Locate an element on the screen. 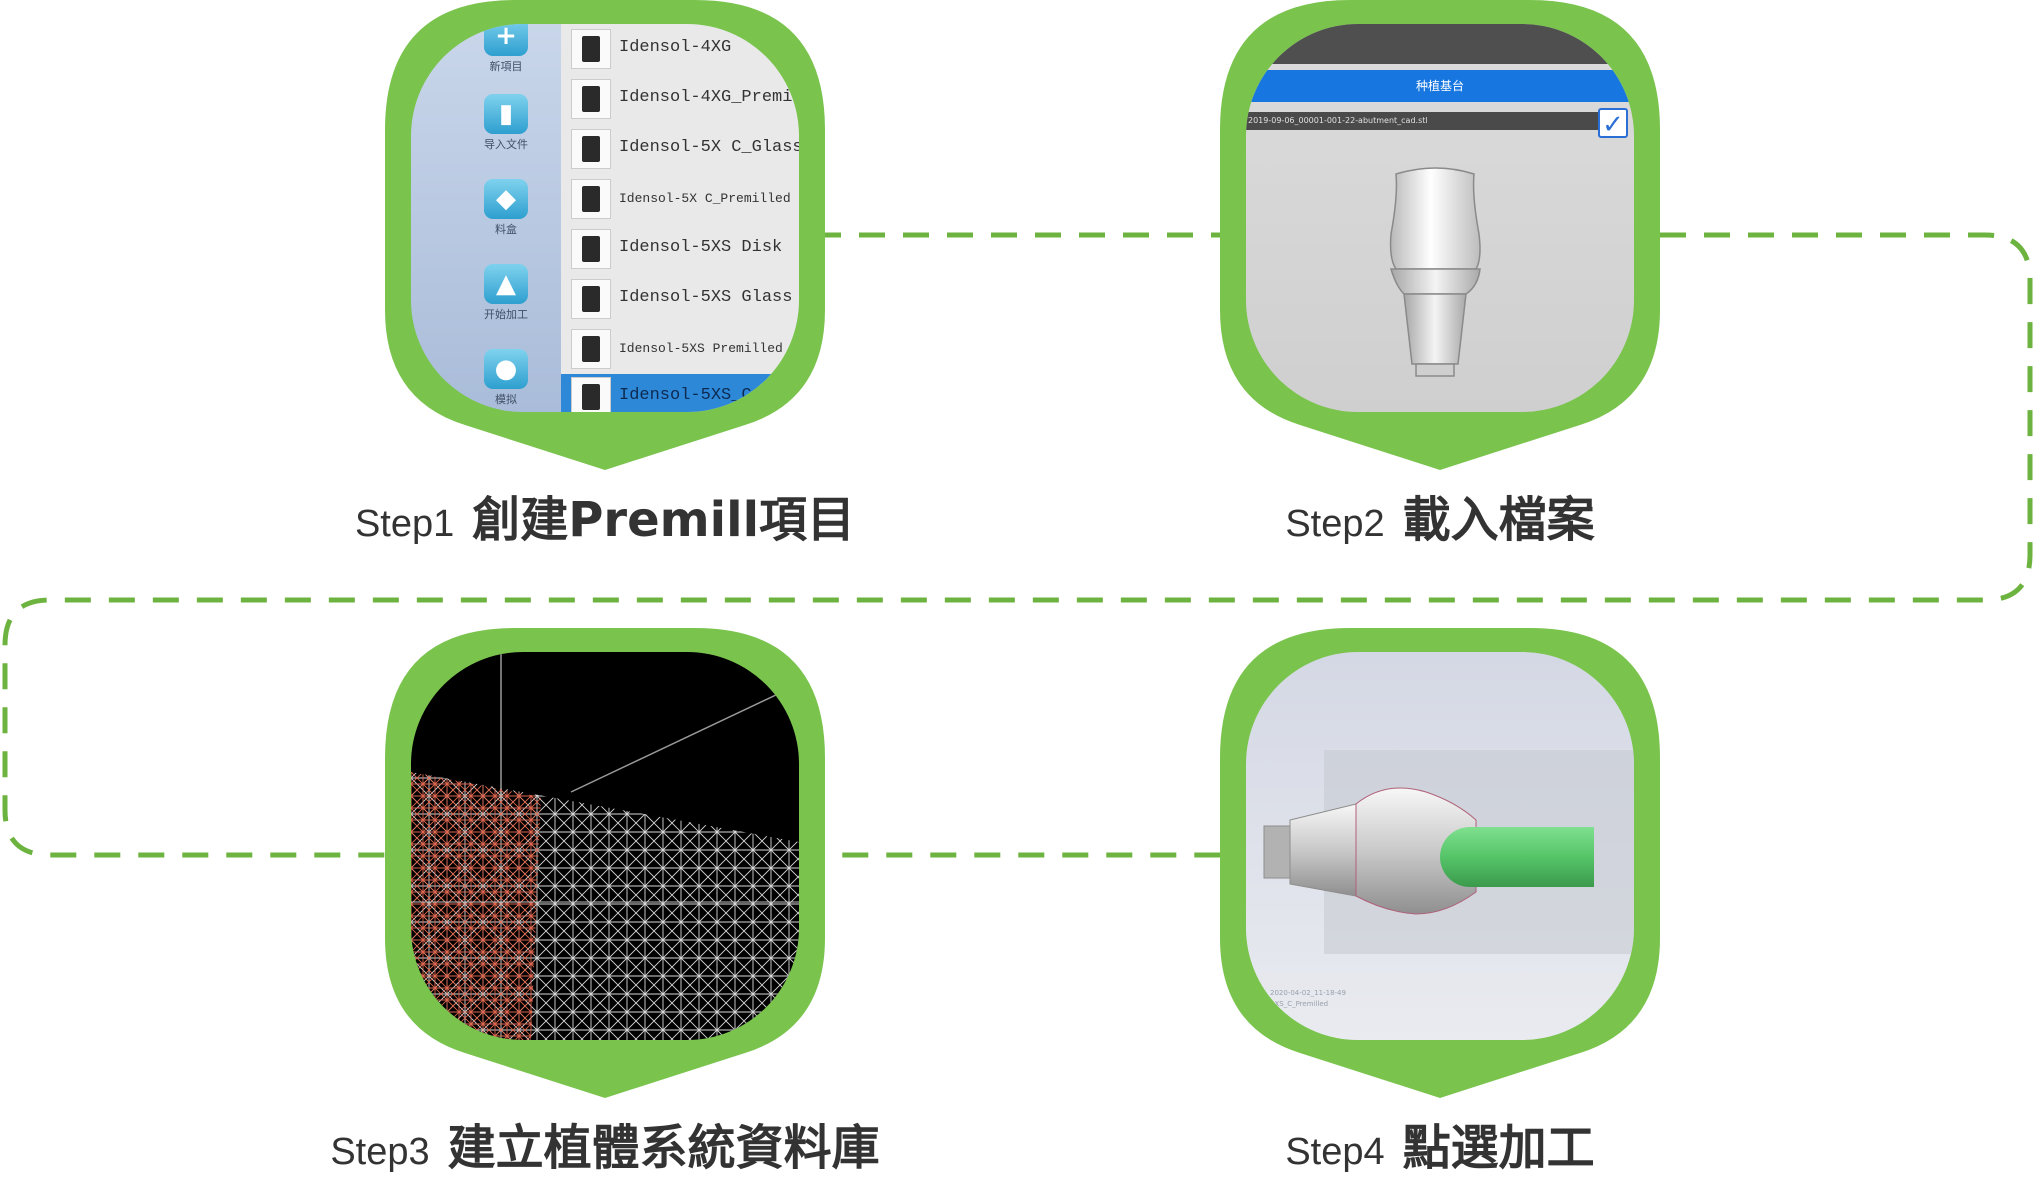 The image size is (2037, 1178). abutment-model is located at coordinates (1435, 272).